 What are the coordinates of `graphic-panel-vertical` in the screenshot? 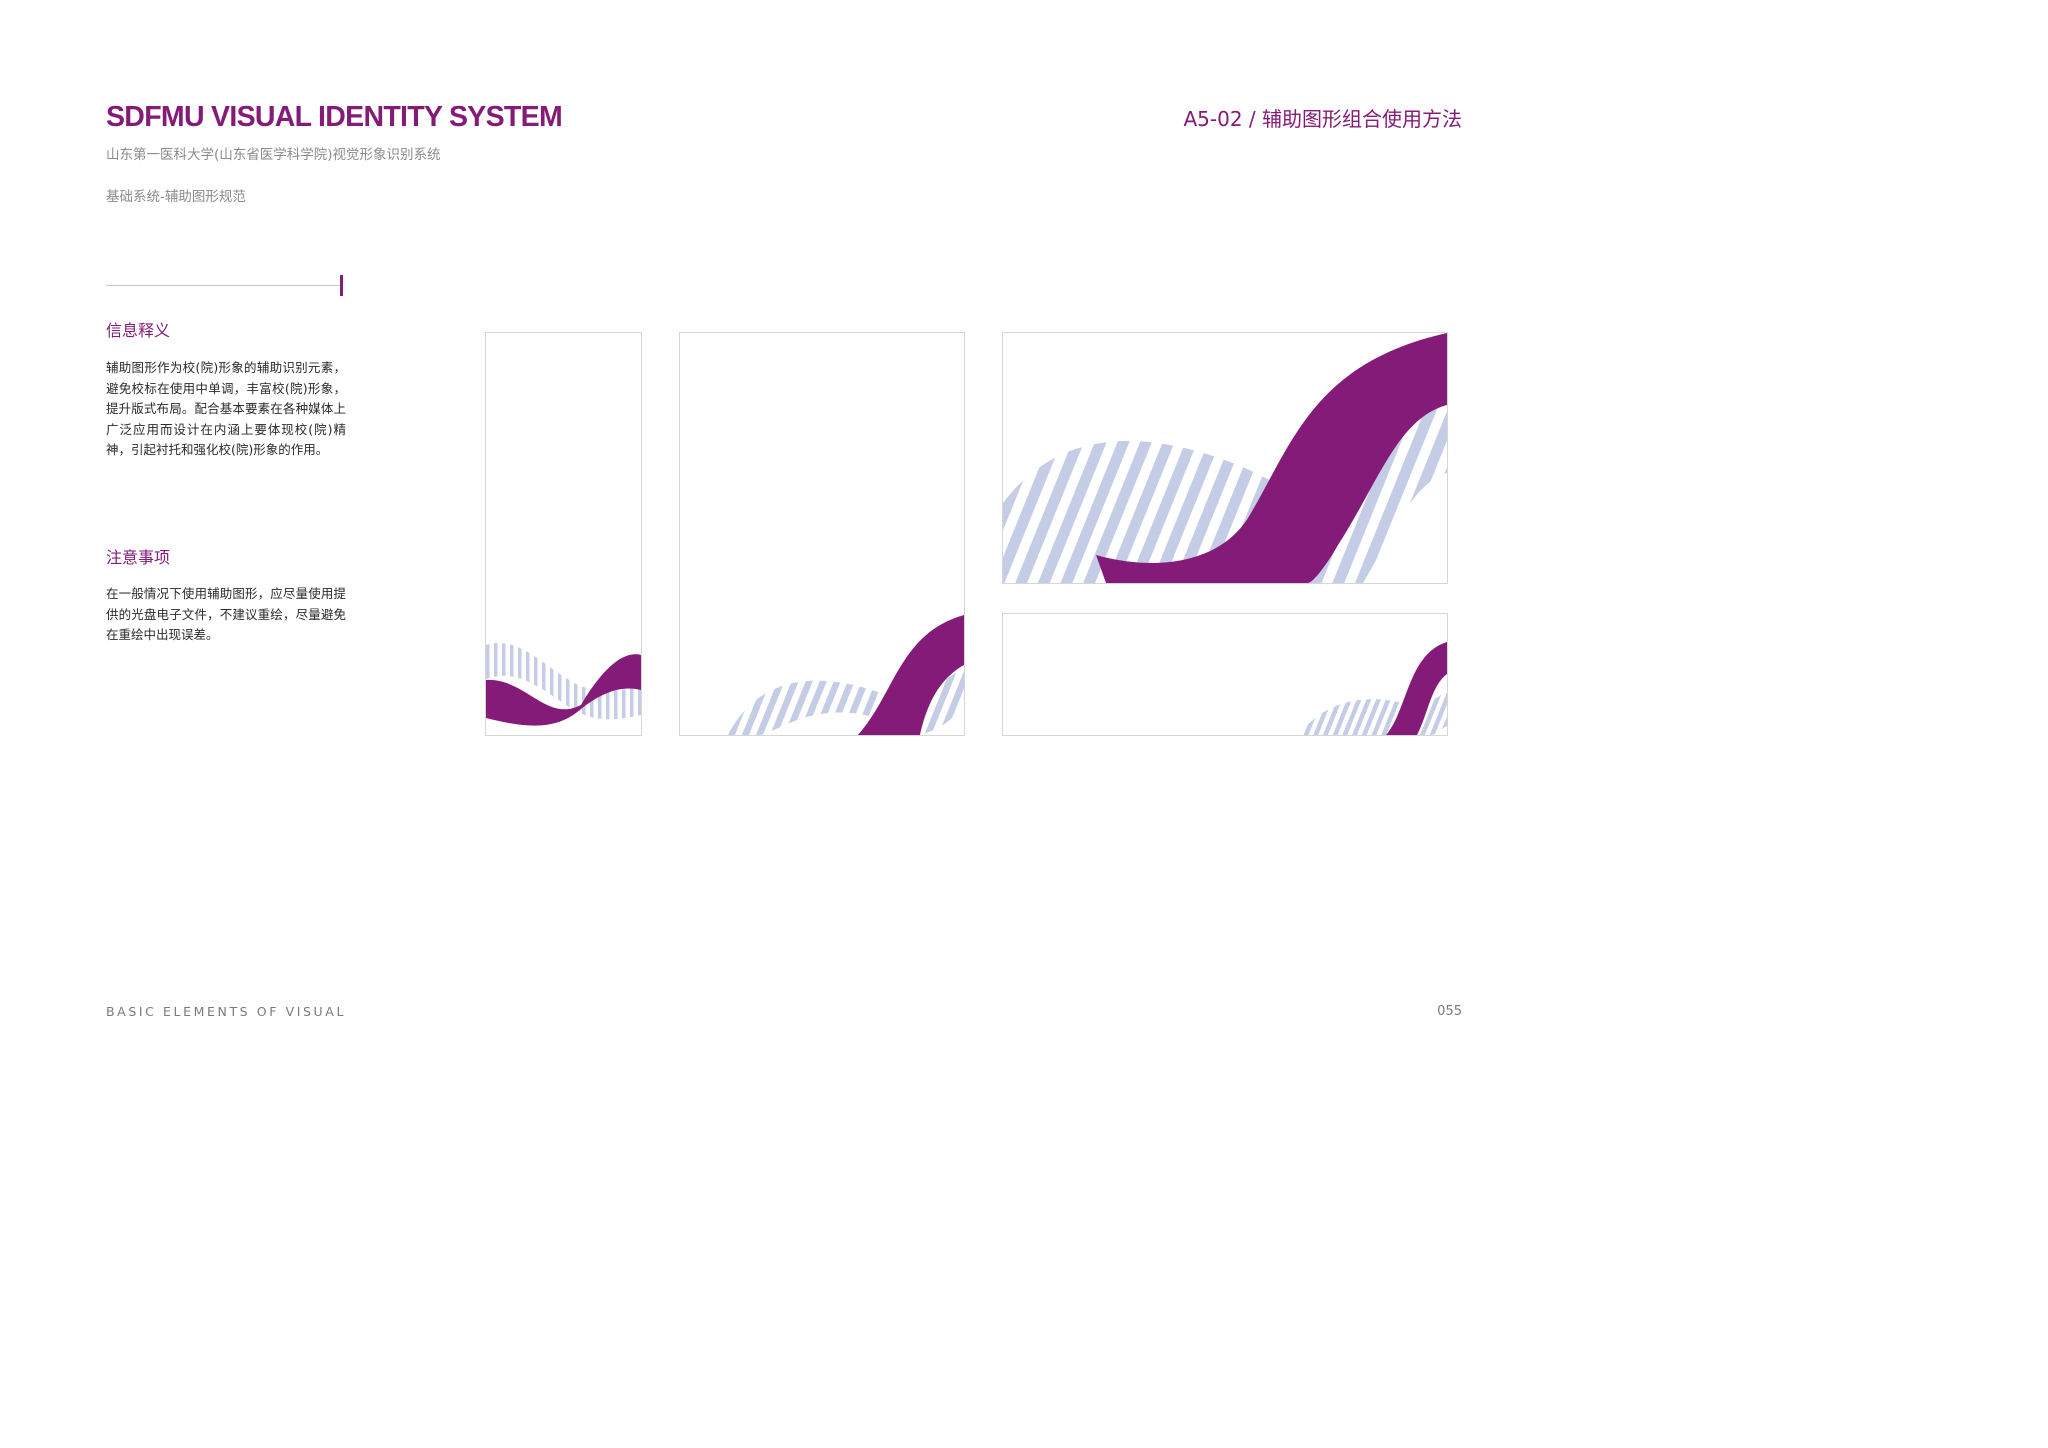 It's located at (822, 534).